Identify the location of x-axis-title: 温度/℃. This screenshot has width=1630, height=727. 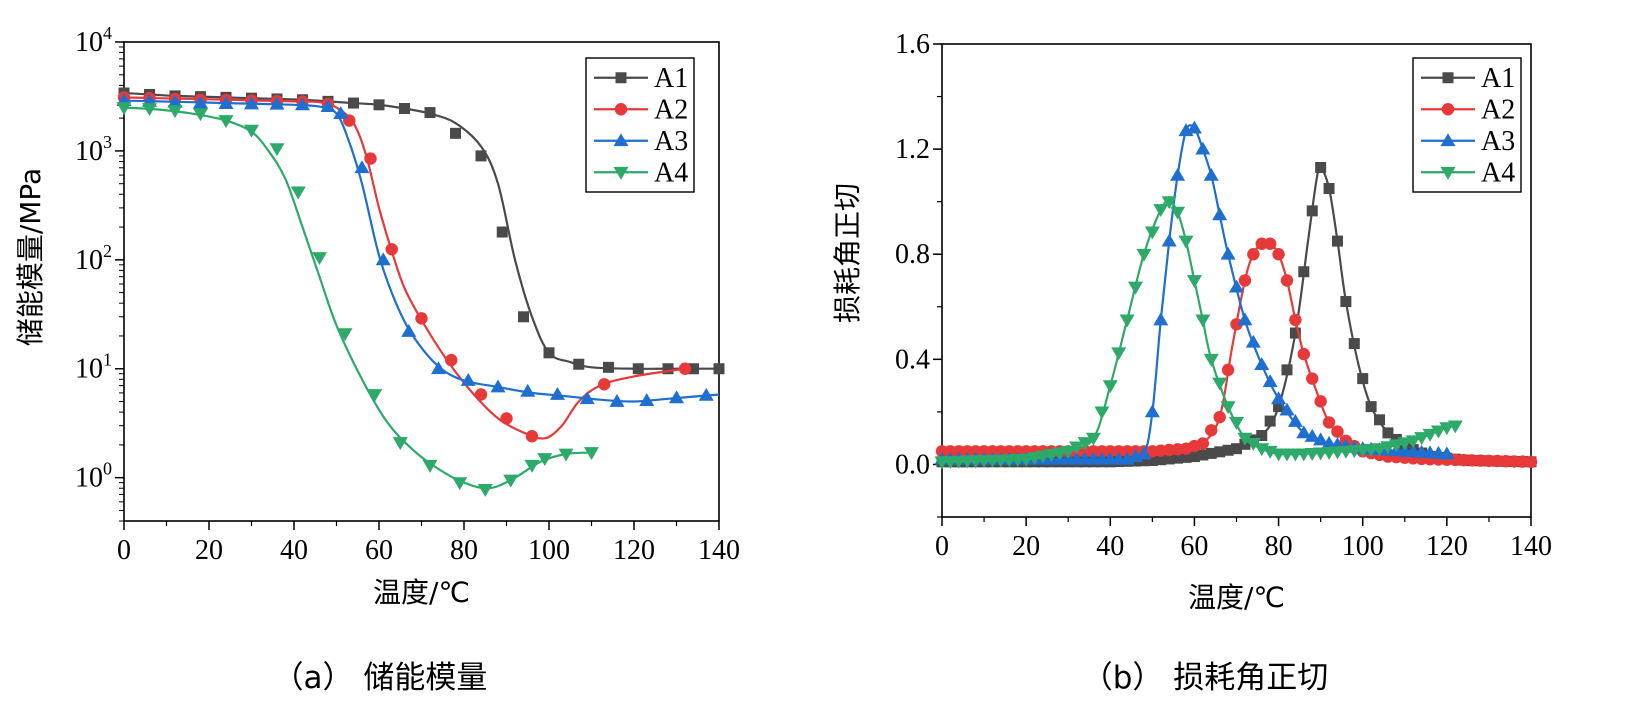
(421, 592).